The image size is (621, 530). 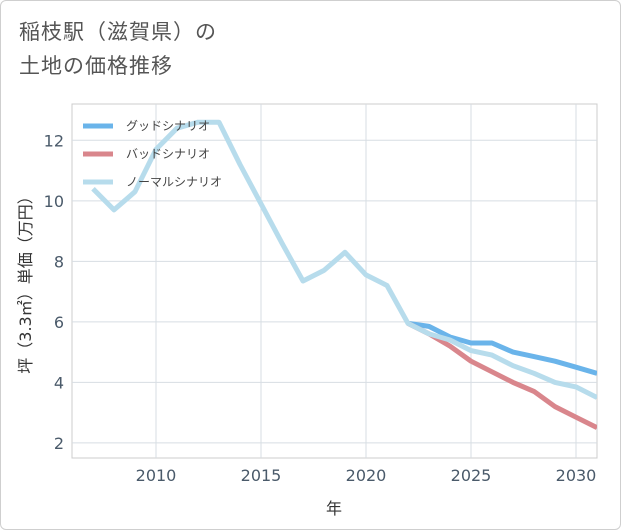 I want to click on x-axis-ticks: 2010 2015 2020 2025 2030, so click(x=366, y=475).